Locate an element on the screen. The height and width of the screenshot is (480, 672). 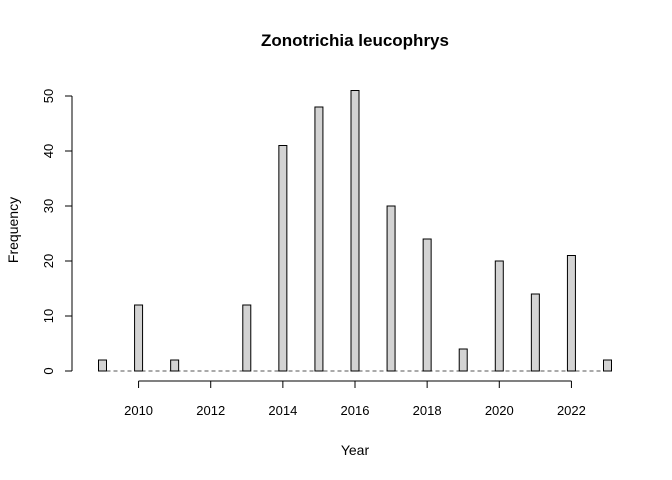
x-tick-label-2010: 2010 is located at coordinates (138, 410).